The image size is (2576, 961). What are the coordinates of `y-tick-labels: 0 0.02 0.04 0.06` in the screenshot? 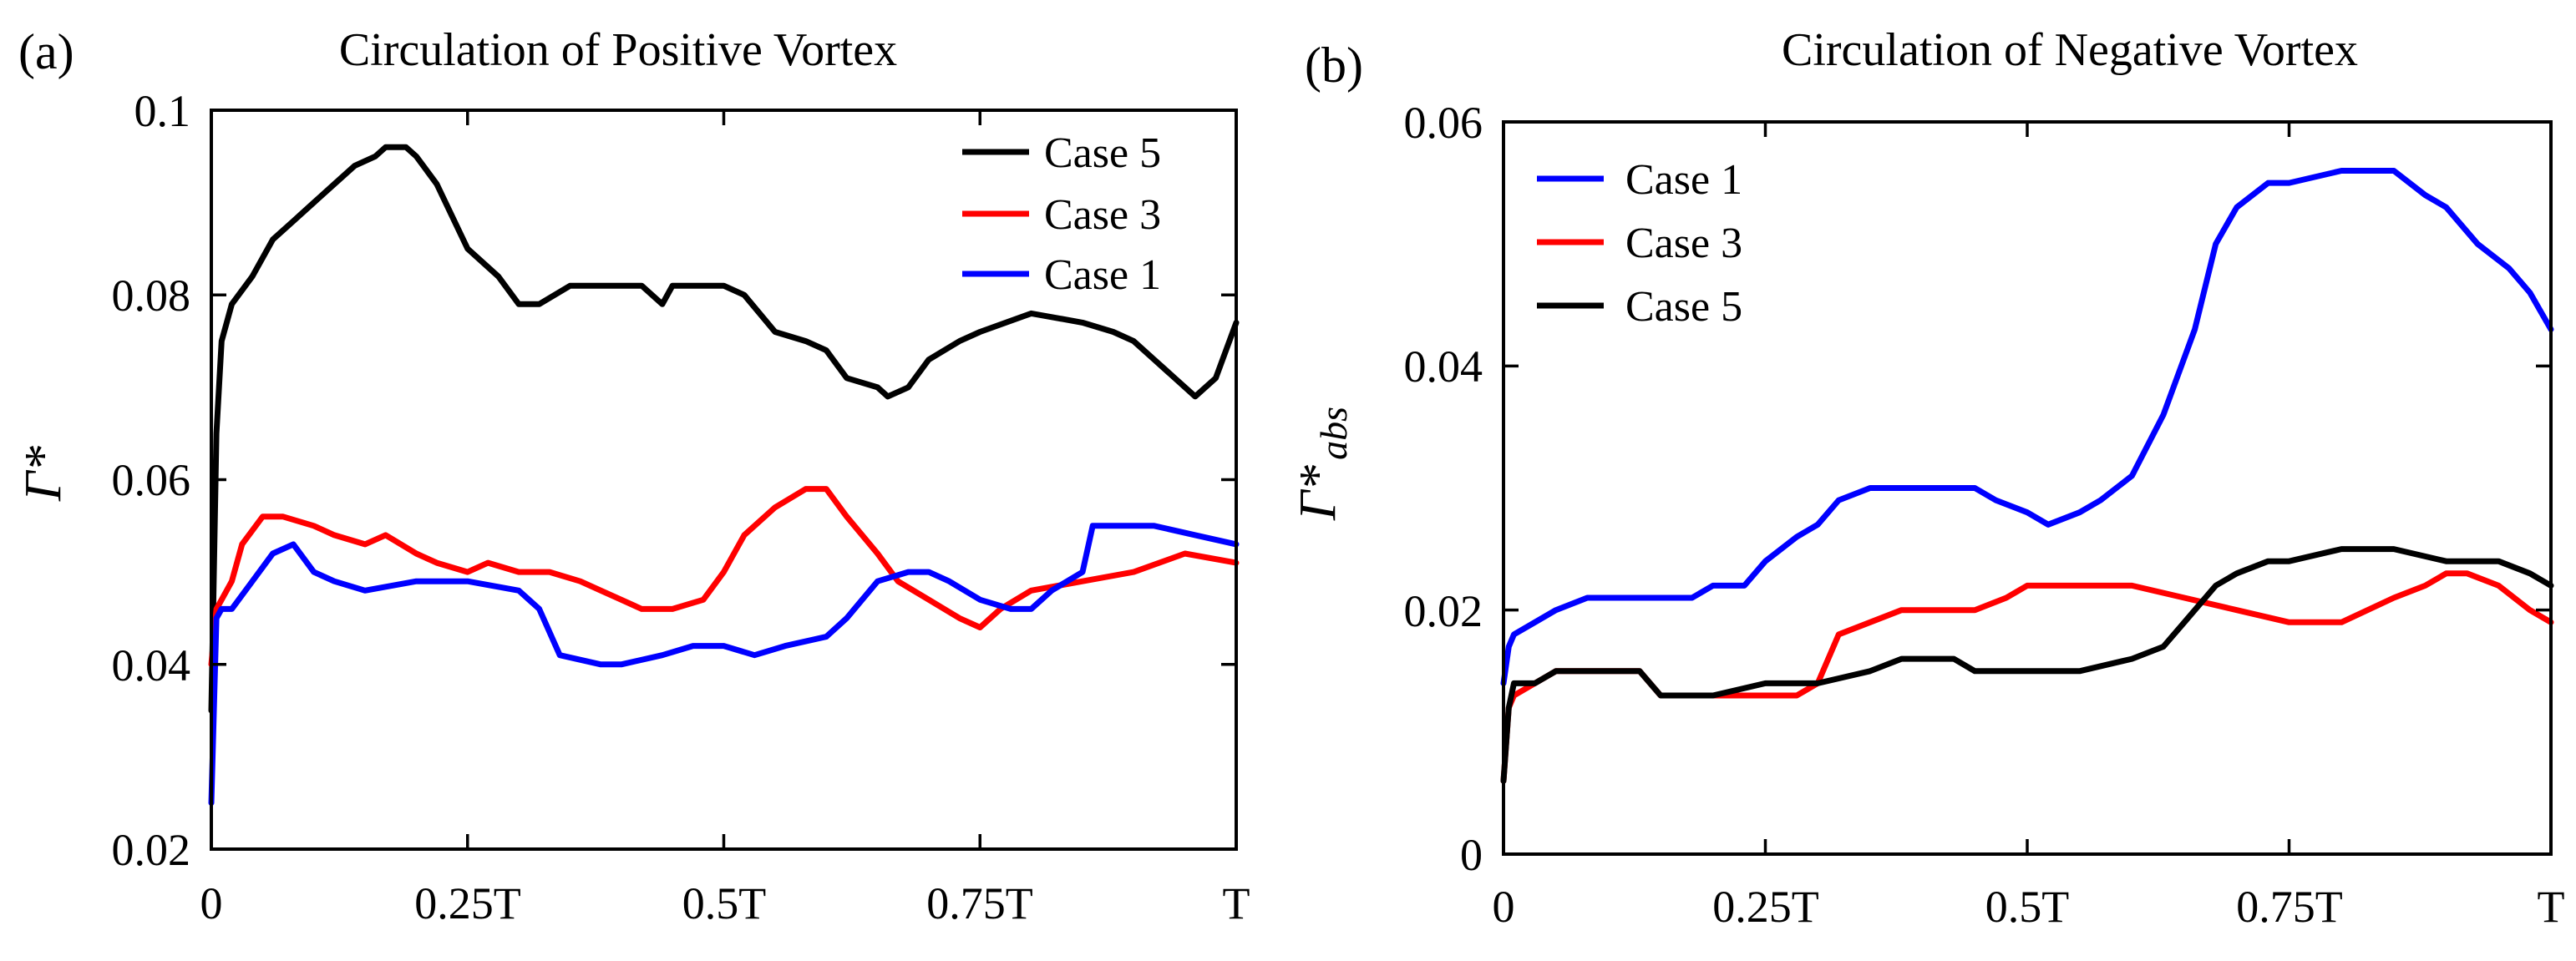 It's located at (1443, 489).